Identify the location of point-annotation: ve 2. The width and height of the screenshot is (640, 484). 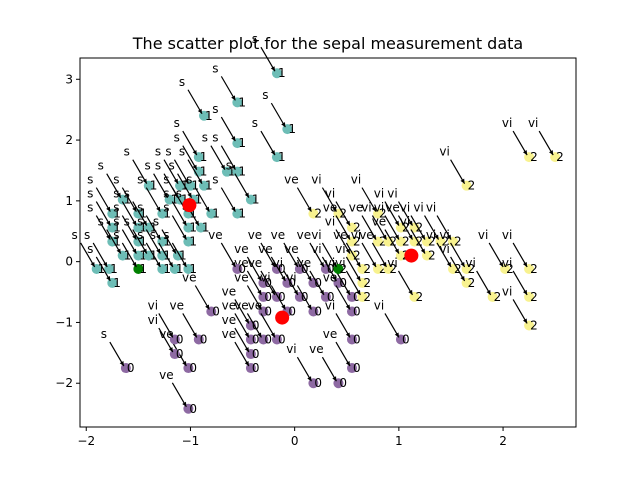
(352, 252).